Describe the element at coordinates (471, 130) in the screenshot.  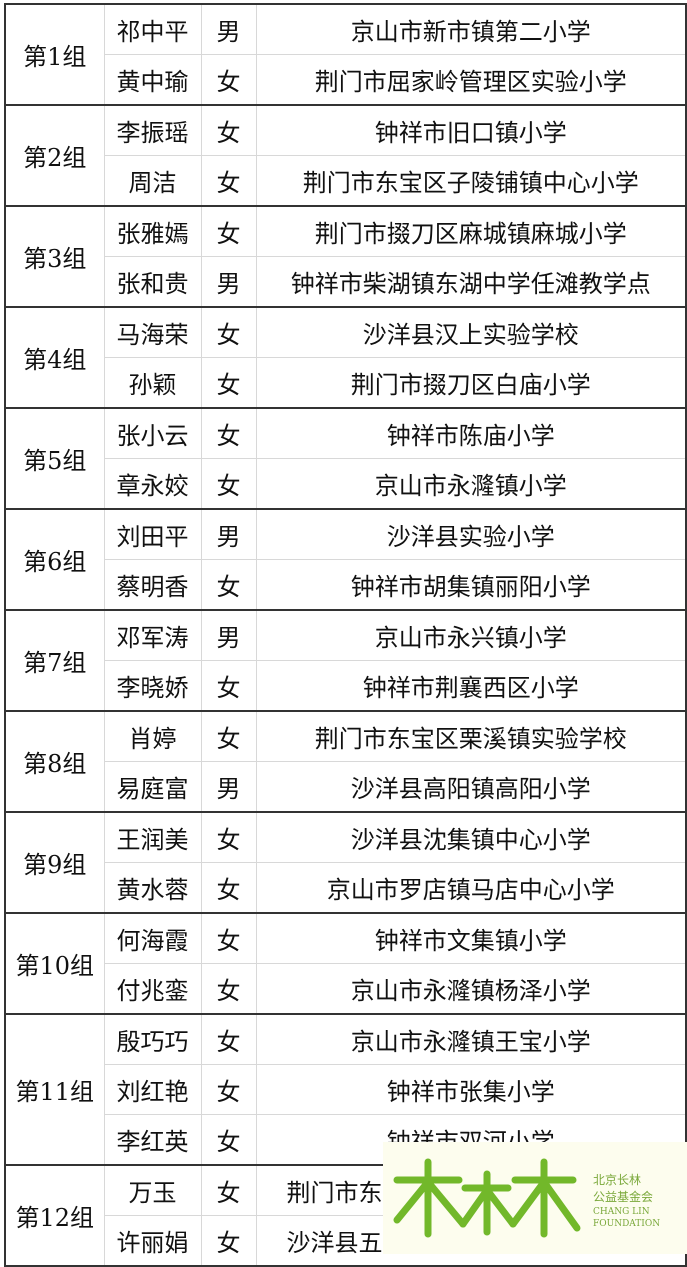
I see `member-school: 钟祥市旧口镇小学` at that location.